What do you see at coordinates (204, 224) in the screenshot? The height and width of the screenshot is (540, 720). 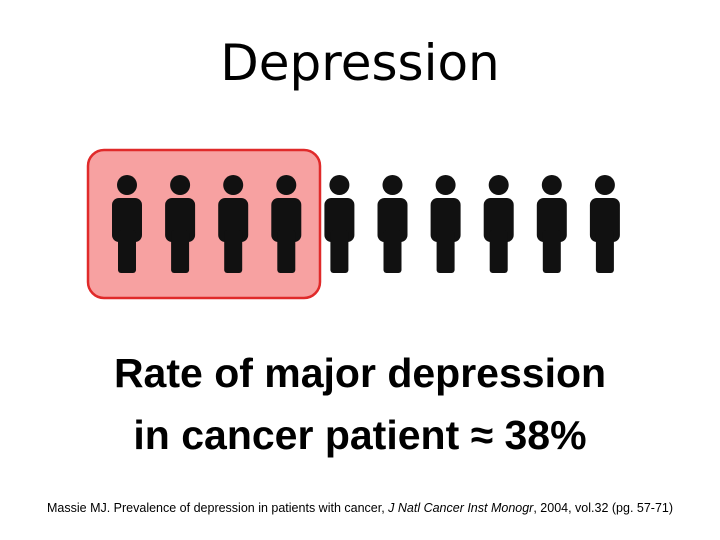 I see `highlight-box` at bounding box center [204, 224].